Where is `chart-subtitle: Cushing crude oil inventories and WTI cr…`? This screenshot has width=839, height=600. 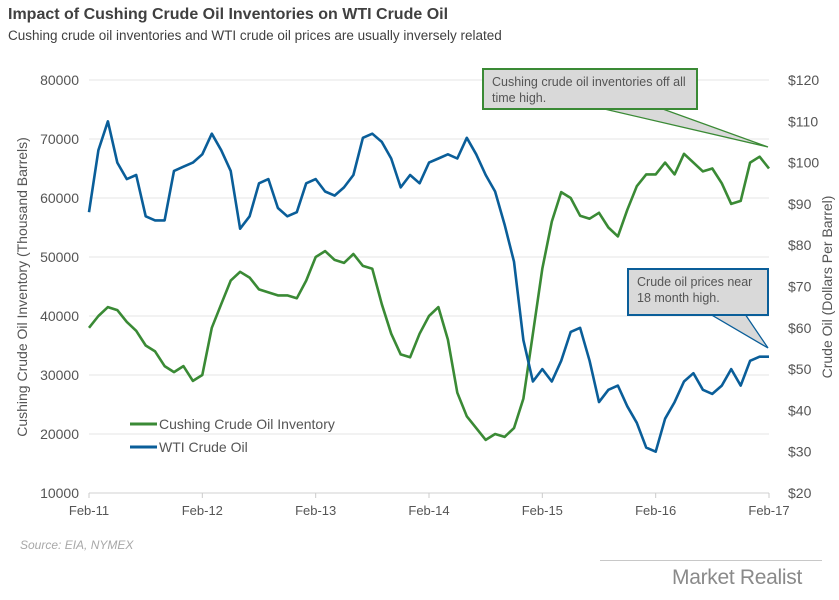 chart-subtitle: Cushing crude oil inventories and WTI cr… is located at coordinates (255, 35).